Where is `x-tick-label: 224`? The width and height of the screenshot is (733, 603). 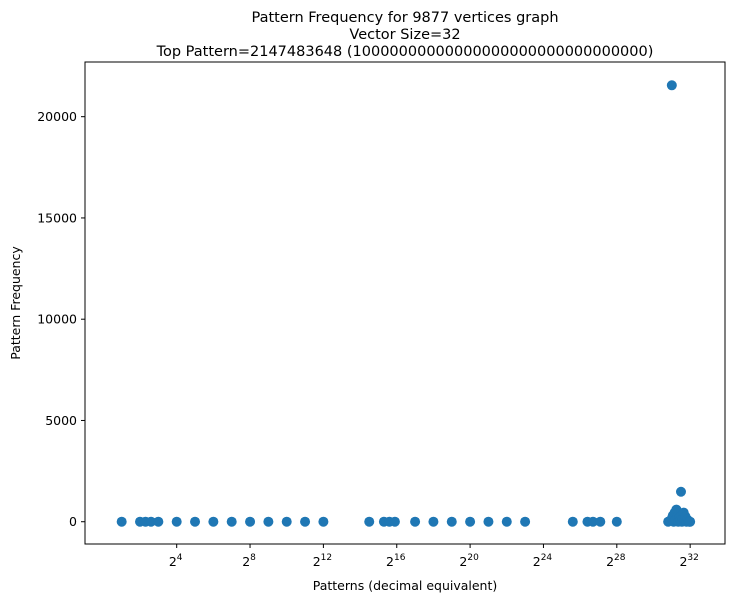 x-tick-label: 224 is located at coordinates (543, 561).